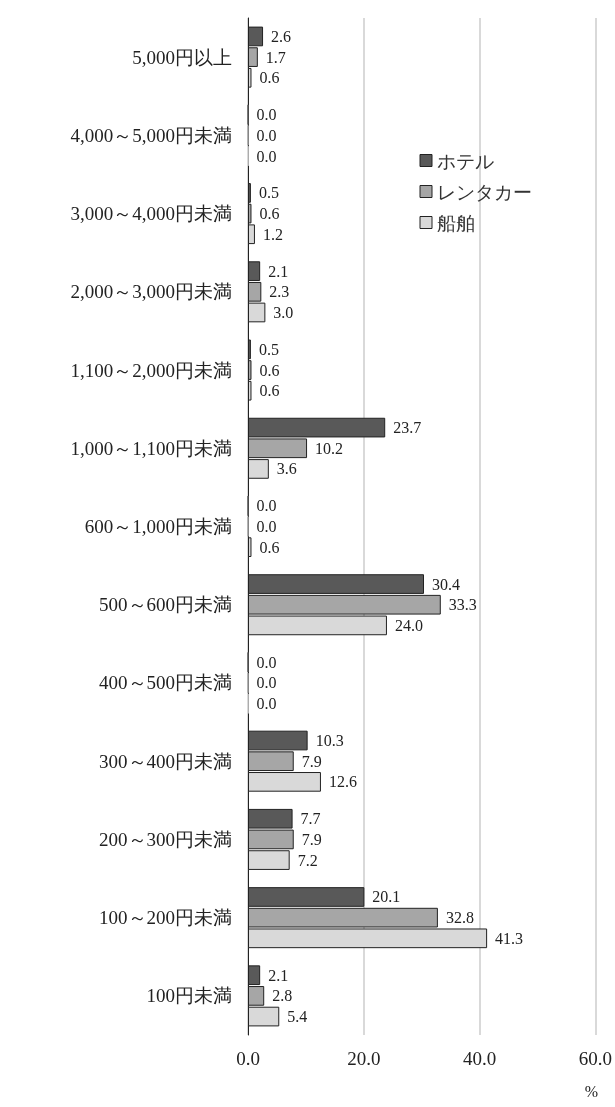 The width and height of the screenshot is (615, 1107). What do you see at coordinates (282, 996) in the screenshot?
I see `data-label: 2.8` at bounding box center [282, 996].